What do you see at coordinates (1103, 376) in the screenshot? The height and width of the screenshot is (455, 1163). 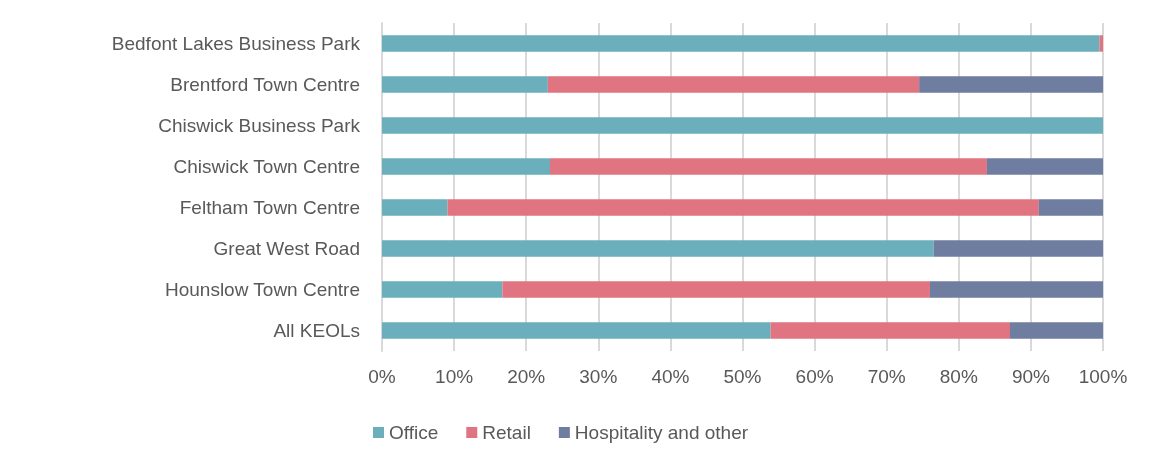 I see `x-tick-label: 100%` at bounding box center [1103, 376].